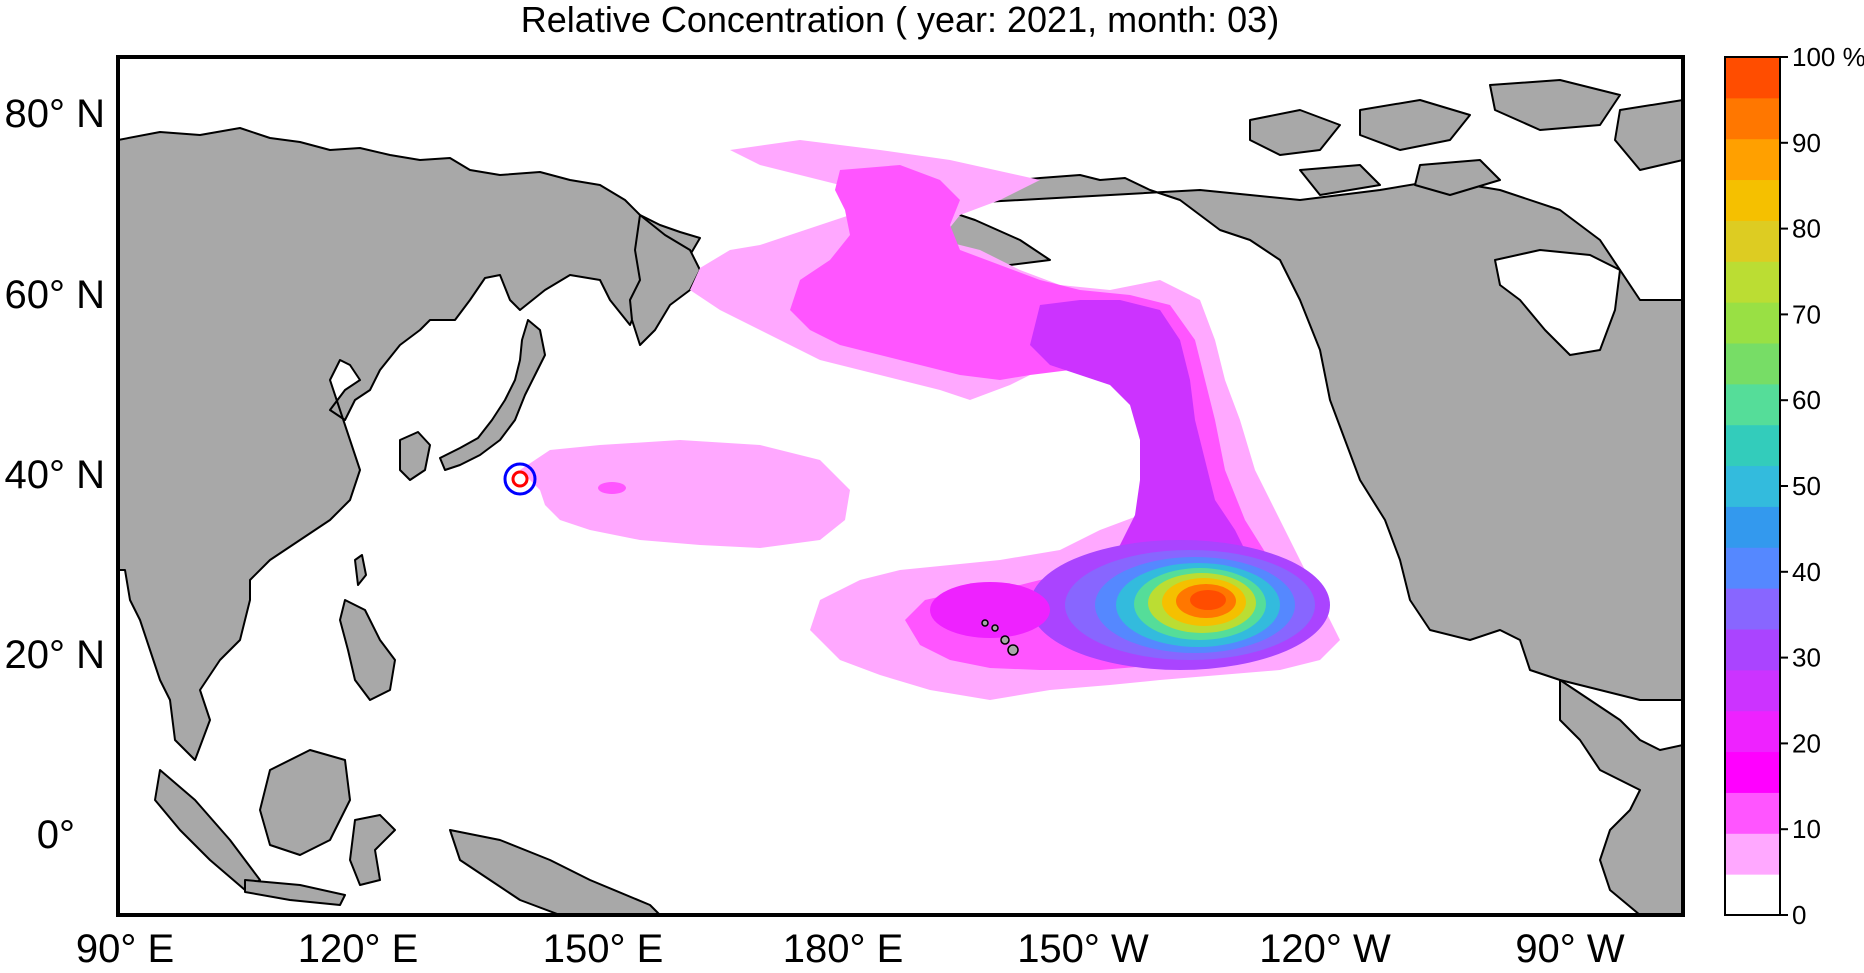 The image size is (1864, 973). I want to click on colorbar-tick-label: 50, so click(1806, 486).